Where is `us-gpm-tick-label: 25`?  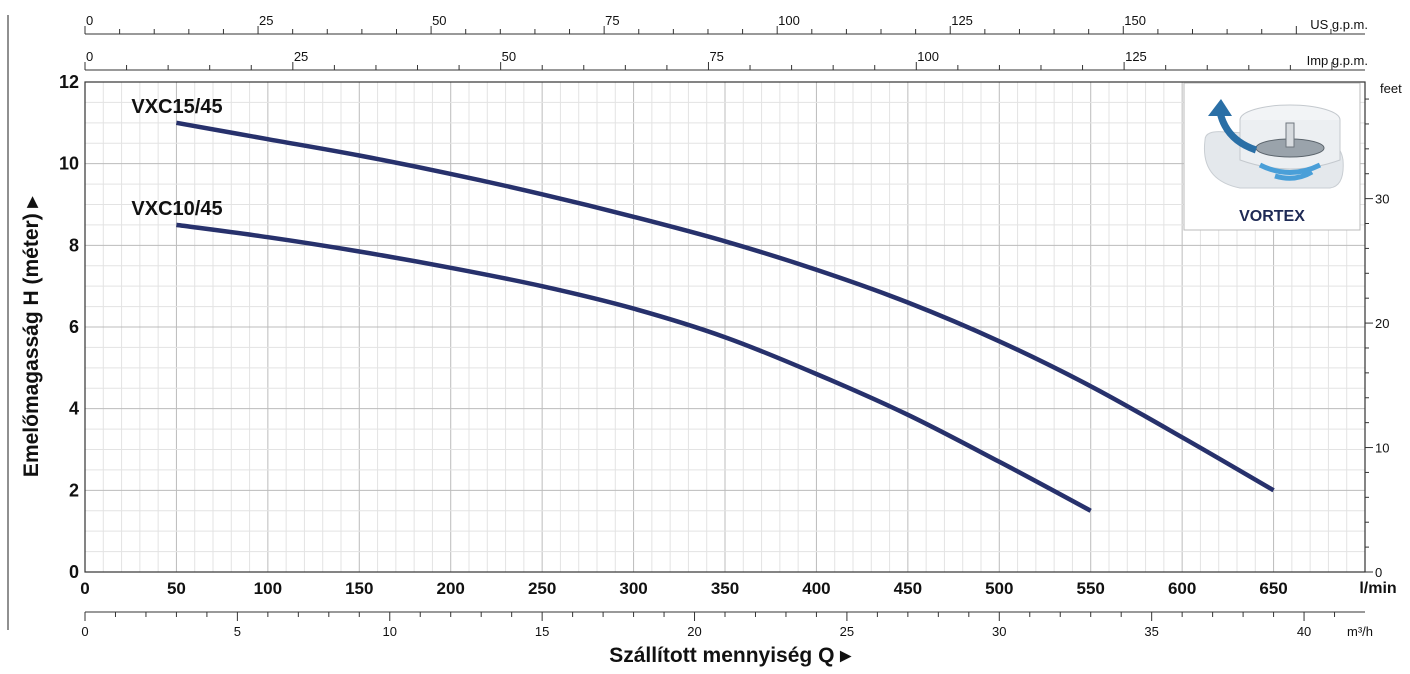
us-gpm-tick-label: 25 is located at coordinates (266, 20).